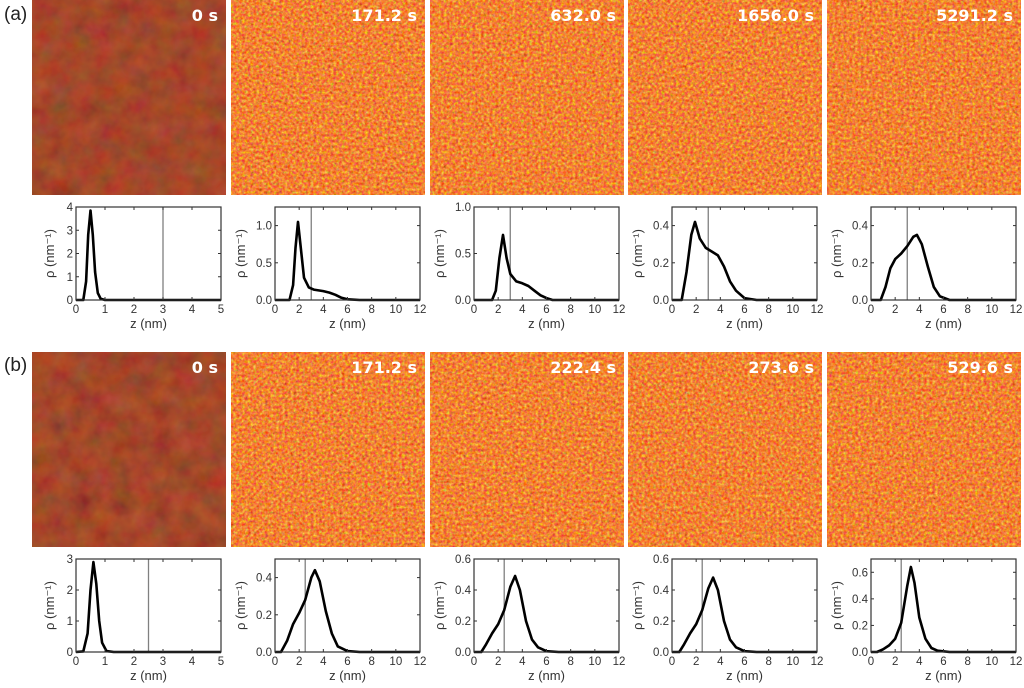 Image resolution: width=1024 pixels, height=688 pixels. Describe the element at coordinates (221, 310) in the screenshot. I see `x-tick-label: 5` at that location.